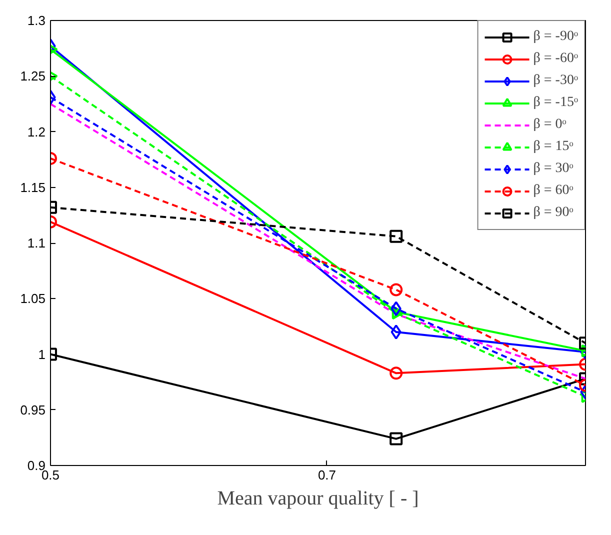 The height and width of the screenshot is (535, 611). I want to click on x-axis-title: Mean vapour quality [ - ], so click(318, 499).